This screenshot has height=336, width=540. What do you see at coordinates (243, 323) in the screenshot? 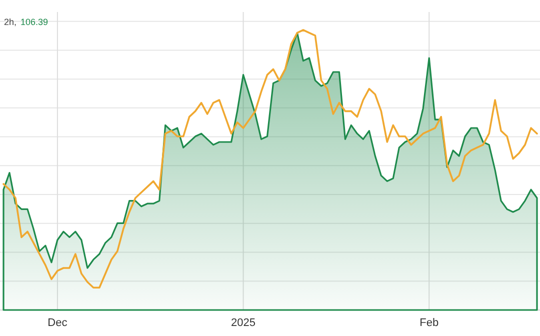
I see `x-tick-label: 2025` at bounding box center [243, 323].